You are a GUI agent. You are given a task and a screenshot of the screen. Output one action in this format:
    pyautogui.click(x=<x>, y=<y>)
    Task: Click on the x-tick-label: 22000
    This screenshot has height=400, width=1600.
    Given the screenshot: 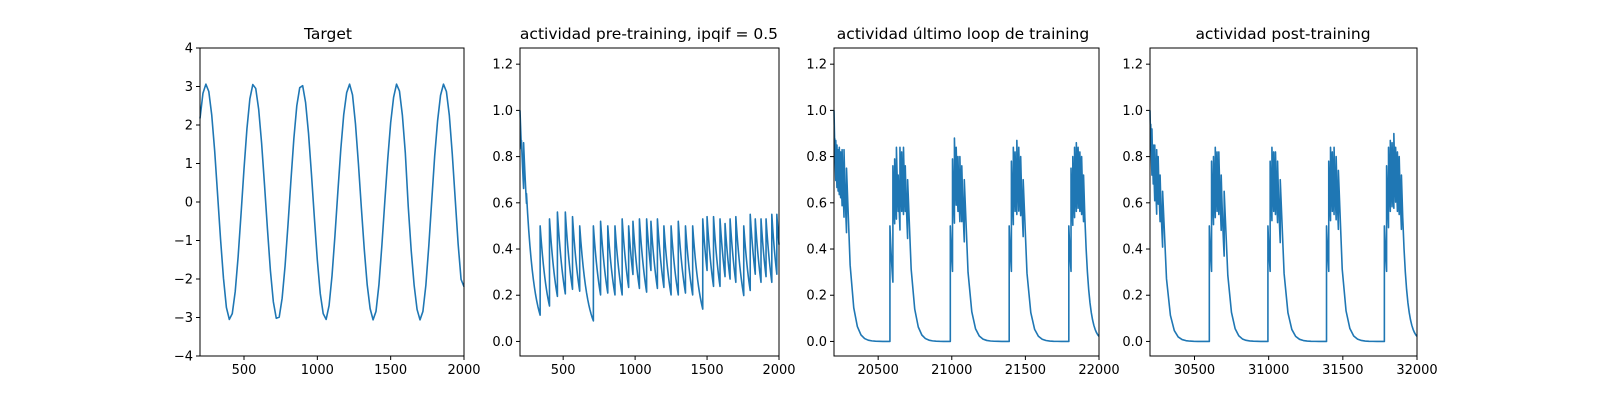 What is the action you would take?
    pyautogui.click(x=1098, y=370)
    